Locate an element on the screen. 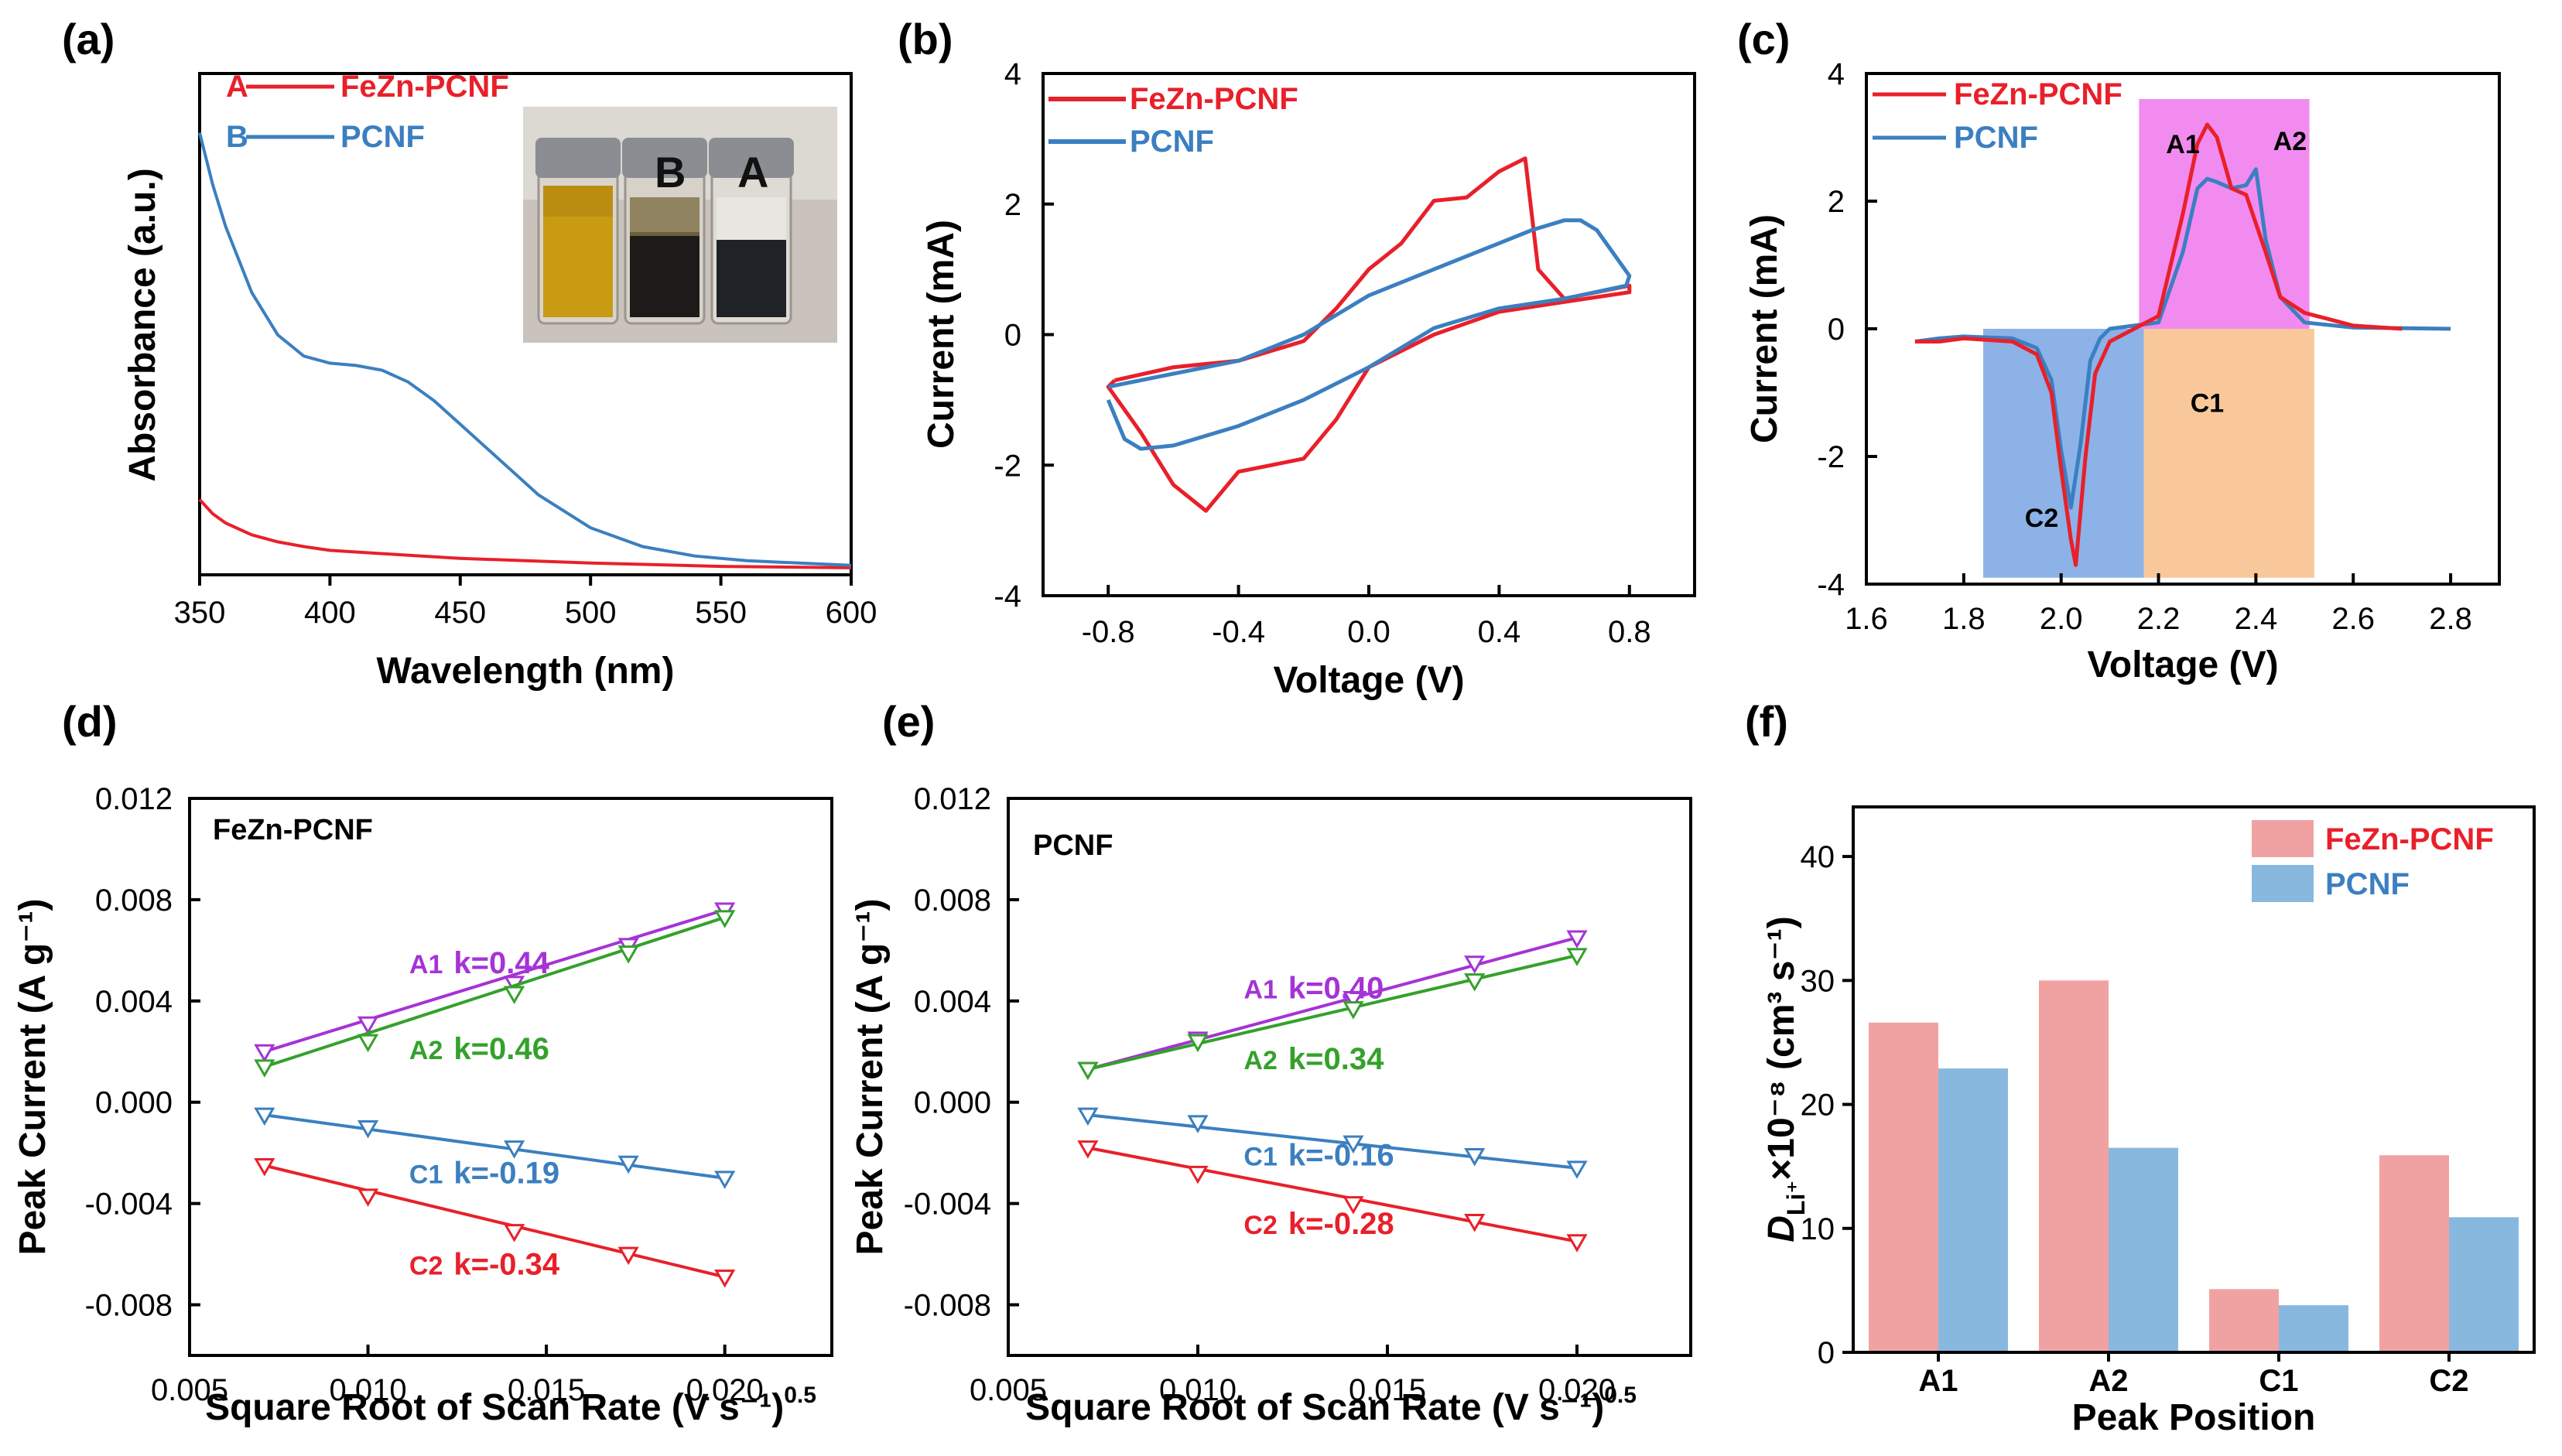 The image size is (2562, 1456). legend-f-fezn-swatch is located at coordinates (2283, 838).